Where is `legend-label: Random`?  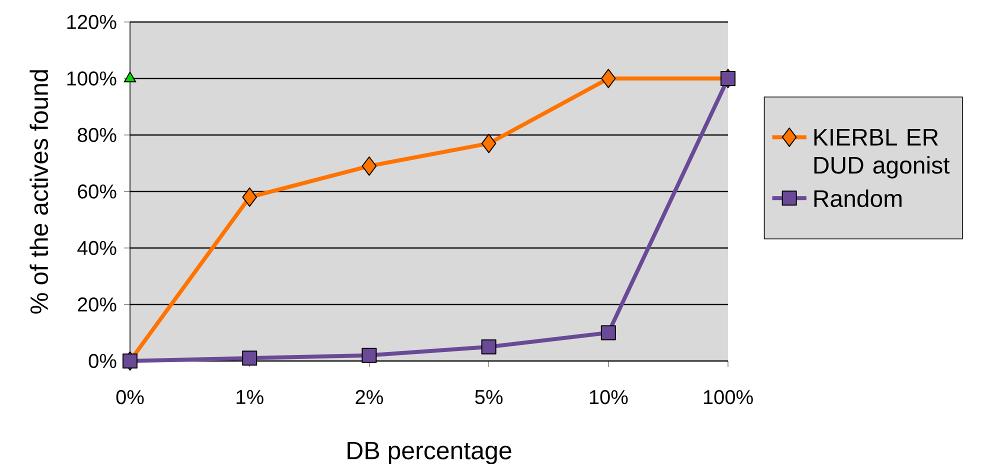 legend-label: Random is located at coordinates (858, 198).